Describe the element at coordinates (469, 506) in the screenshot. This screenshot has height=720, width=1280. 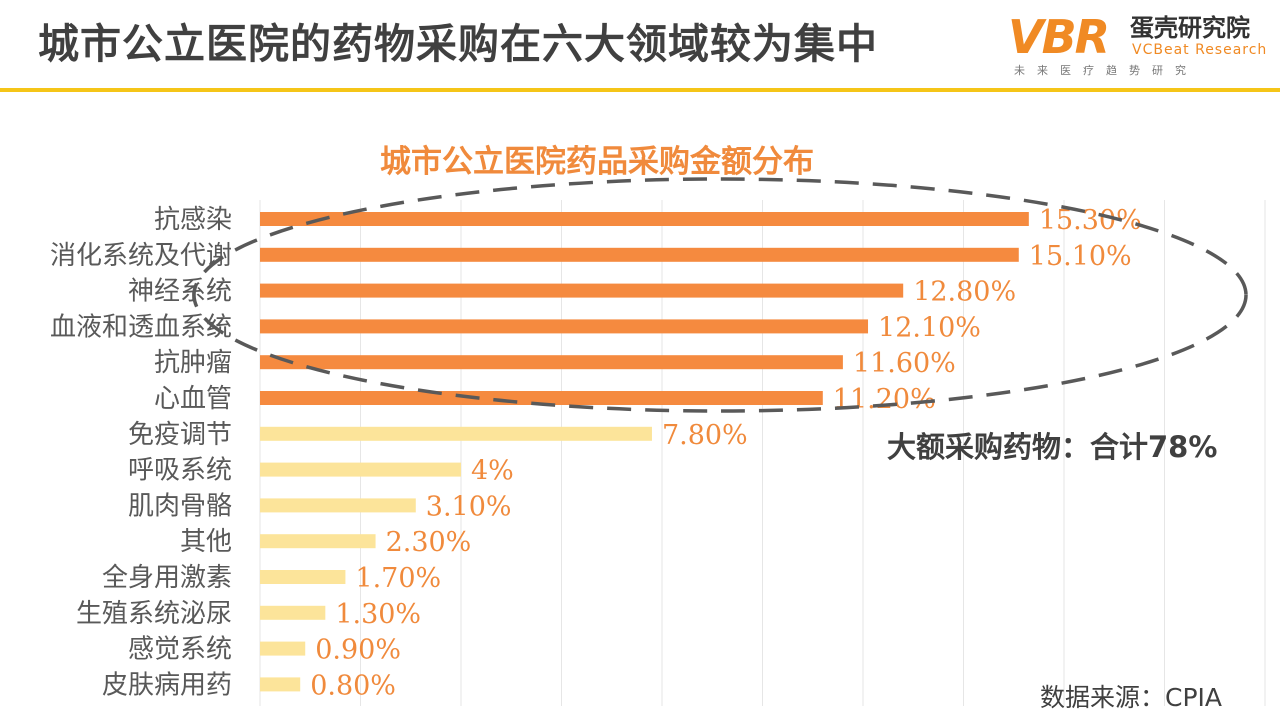
I see `value-label: 3.10%` at that location.